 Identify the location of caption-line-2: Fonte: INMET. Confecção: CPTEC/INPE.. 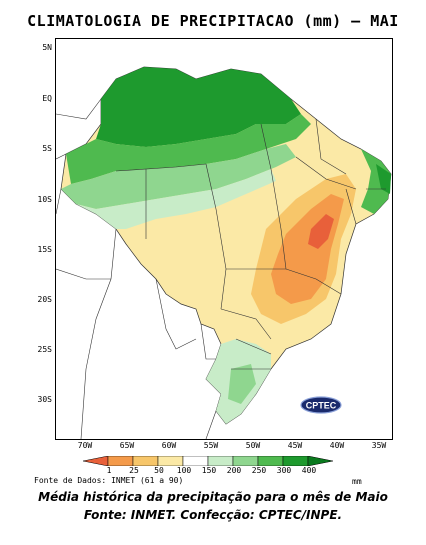
(213, 515).